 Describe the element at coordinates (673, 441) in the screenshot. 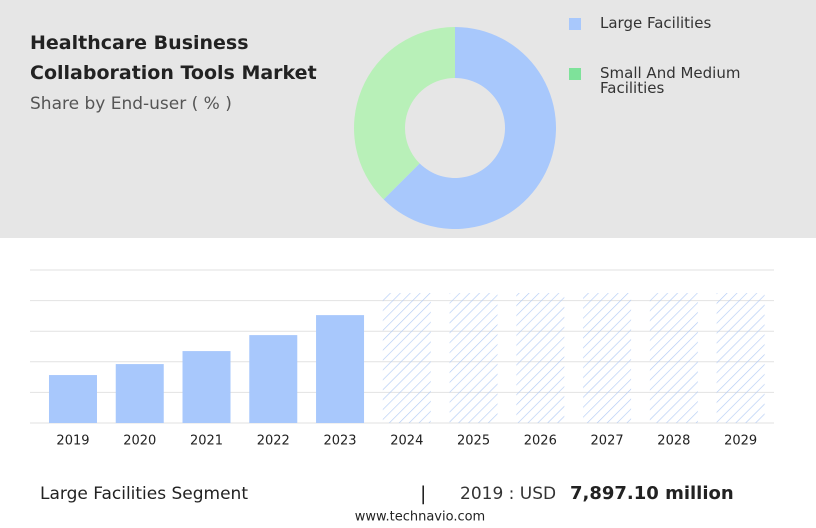

I see `x-tick-label: 2028` at that location.